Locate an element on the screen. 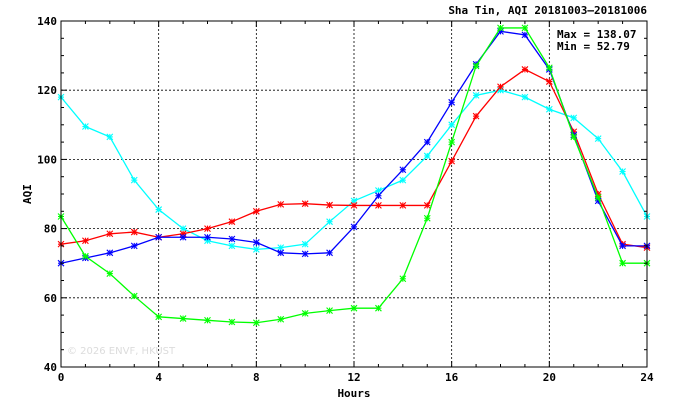 This screenshot has width=674, height=409. y-tick-label: 40 is located at coordinates (50, 367).